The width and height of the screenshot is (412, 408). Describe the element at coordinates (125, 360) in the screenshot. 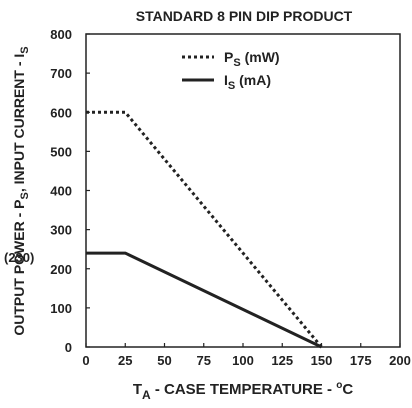

I see `x-tick-label: 25` at that location.